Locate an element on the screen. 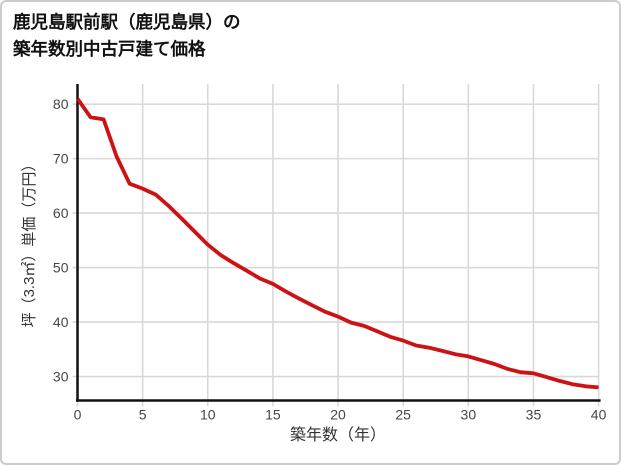 This screenshot has height=465, width=621. y-tick-label: 70 is located at coordinates (61, 159).